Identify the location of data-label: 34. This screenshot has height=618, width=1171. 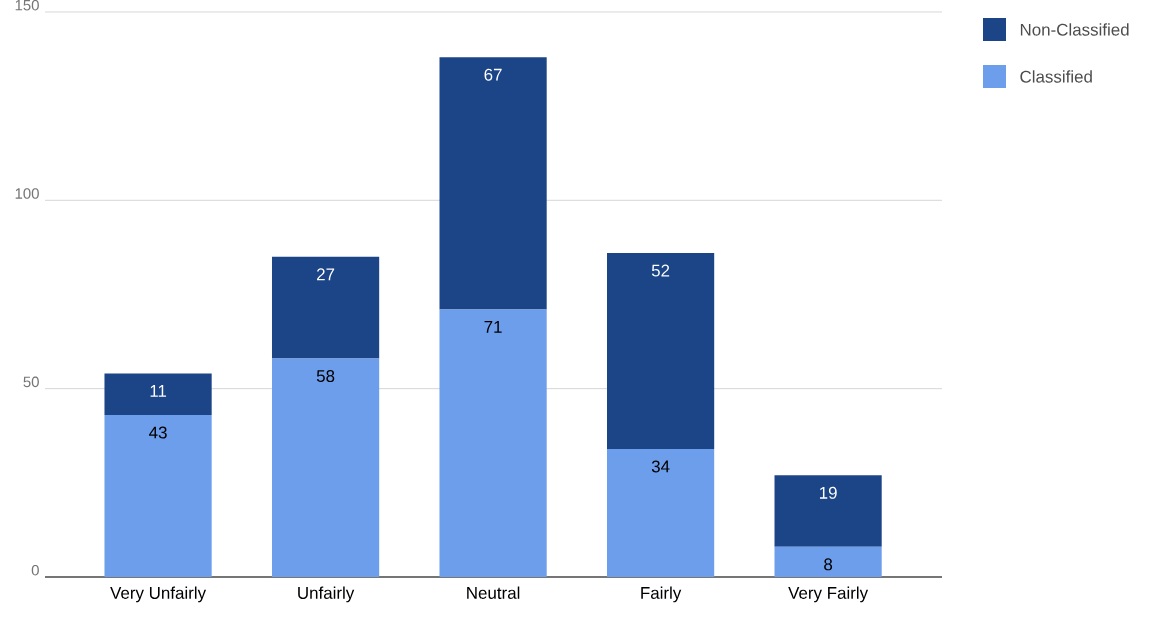
(660, 466).